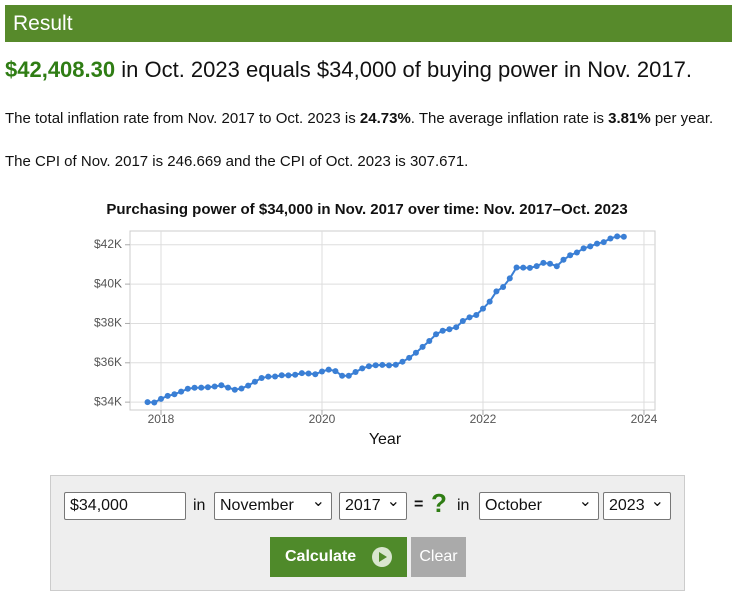 The height and width of the screenshot is (606, 734). Describe the element at coordinates (629, 118) in the screenshot. I see `avg-rate: 3.81%` at that location.